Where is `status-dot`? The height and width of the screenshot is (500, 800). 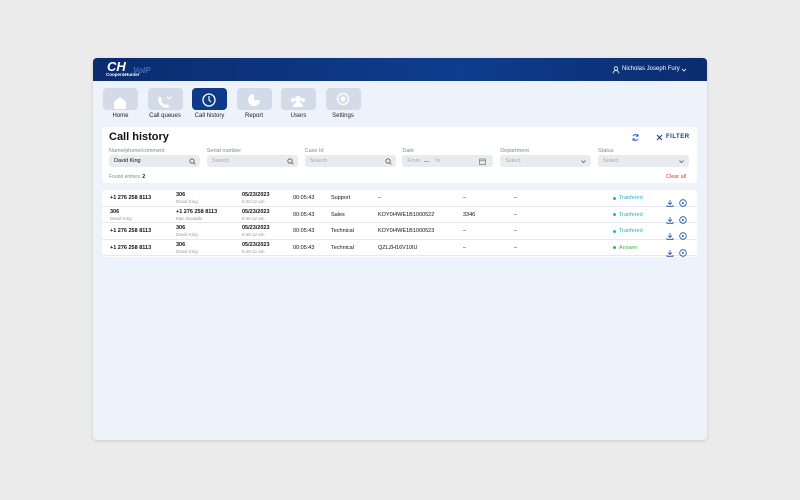
status-dot is located at coordinates (614, 231).